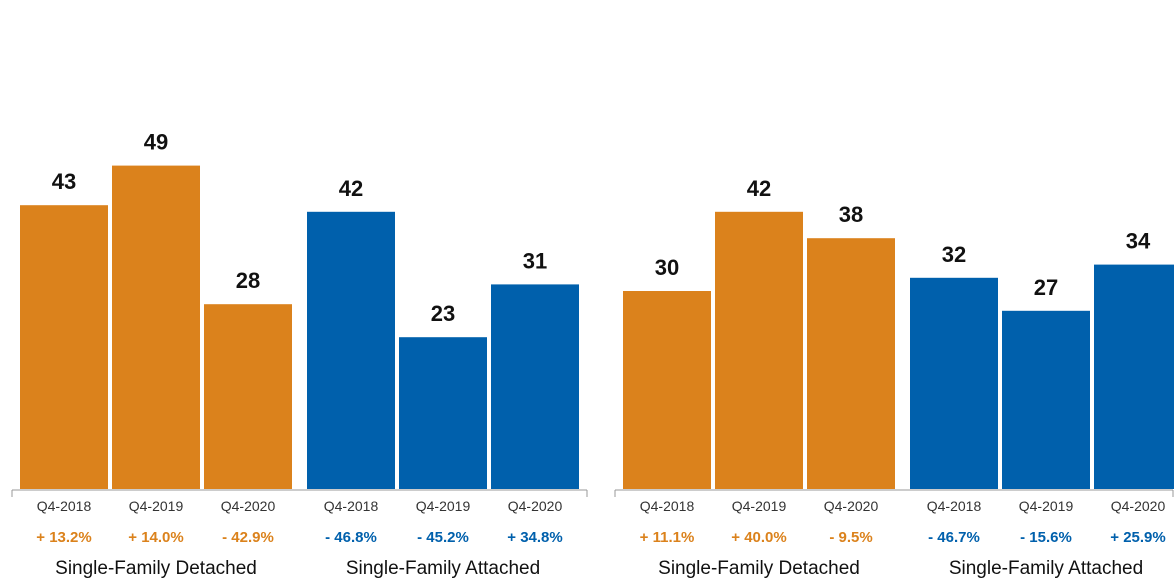 This screenshot has width=1174, height=587. Describe the element at coordinates (156, 142) in the screenshot. I see `data-label: 49` at that location.